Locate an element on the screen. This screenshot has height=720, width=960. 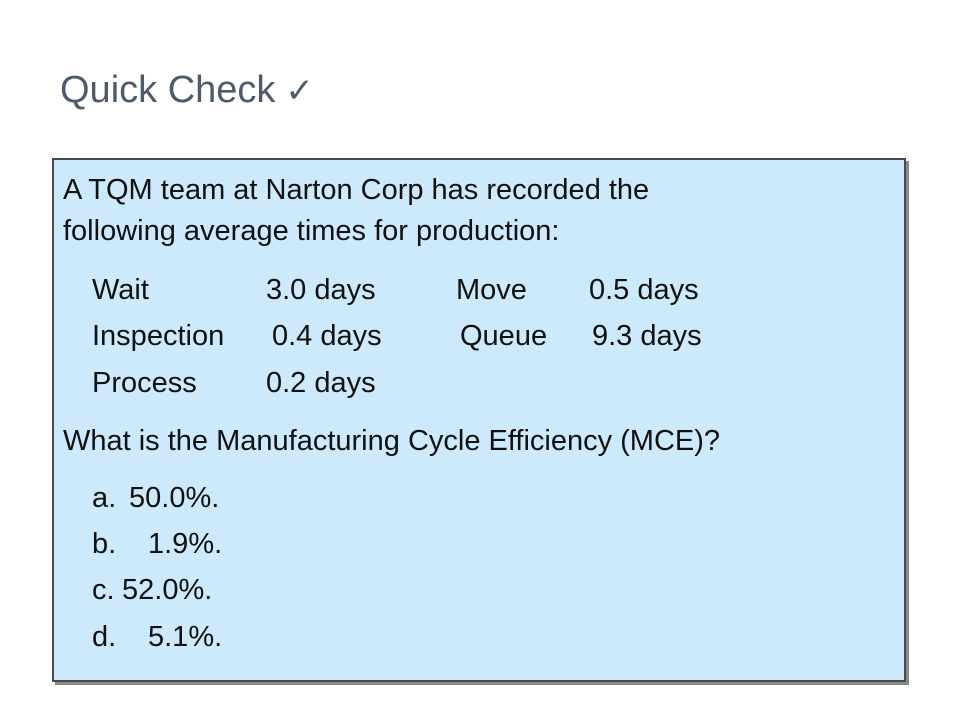
time-label-queue: Queue is located at coordinates (504, 336).